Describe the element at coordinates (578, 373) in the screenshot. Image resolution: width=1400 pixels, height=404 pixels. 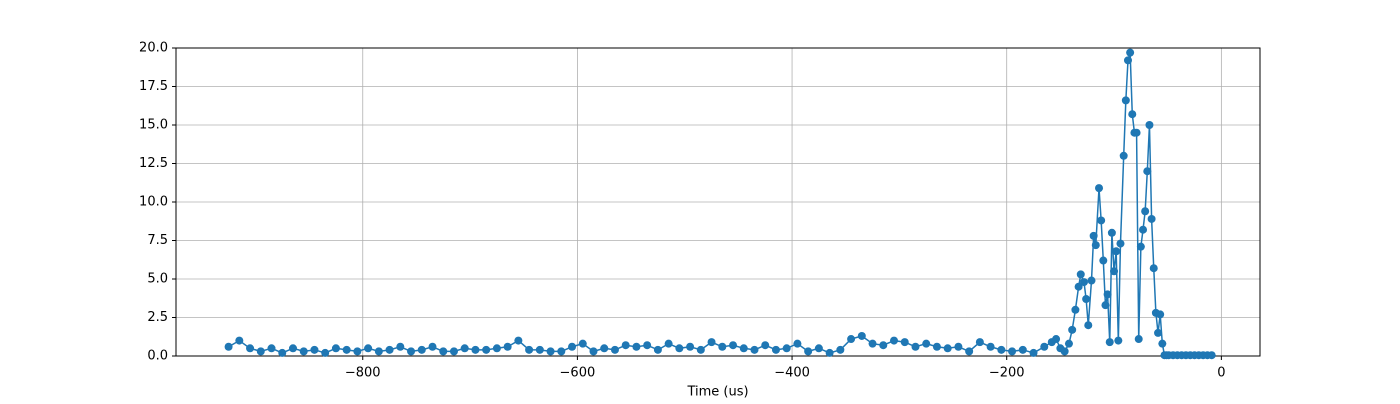
I see `x-tick-label: −600` at that location.